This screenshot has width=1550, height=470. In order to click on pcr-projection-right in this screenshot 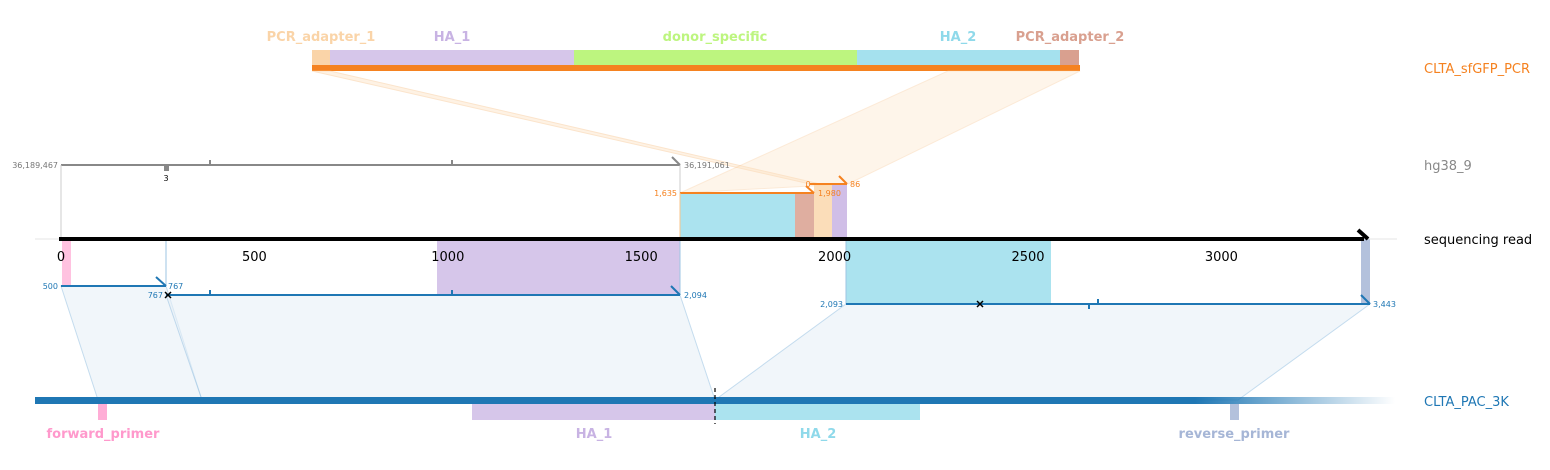, I will do `click(880, 132)`.